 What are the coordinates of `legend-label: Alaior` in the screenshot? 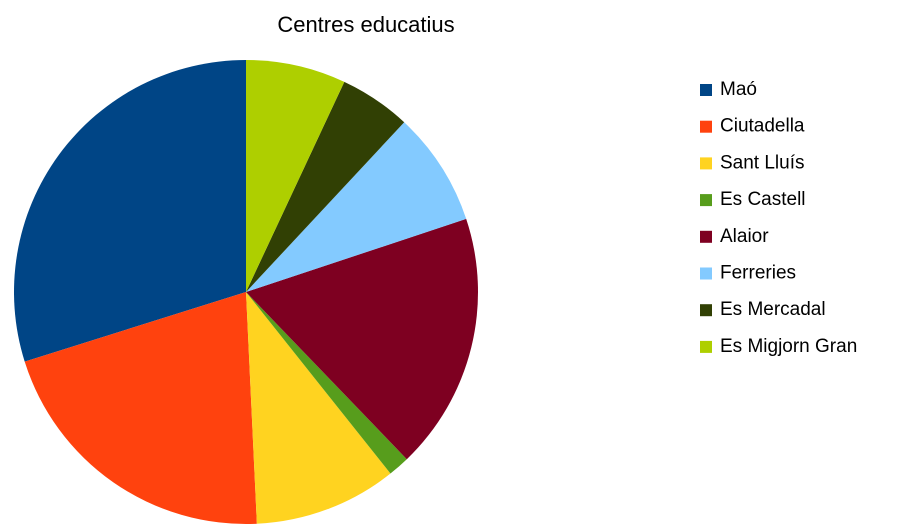 It's located at (744, 236).